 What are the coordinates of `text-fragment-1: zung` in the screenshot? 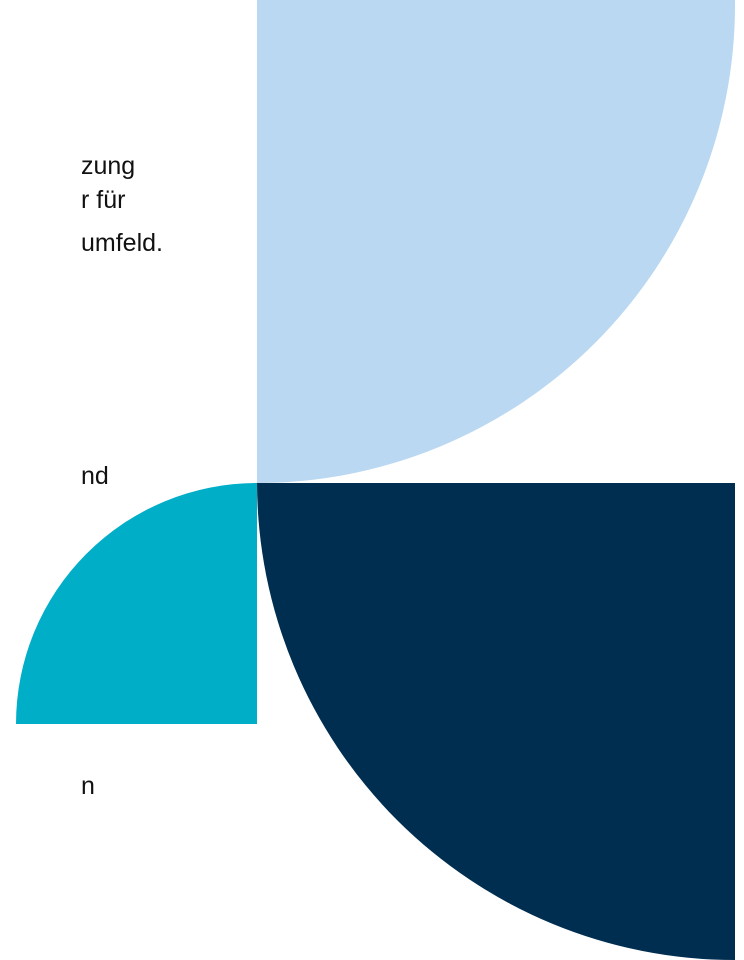 It's located at (108, 166).